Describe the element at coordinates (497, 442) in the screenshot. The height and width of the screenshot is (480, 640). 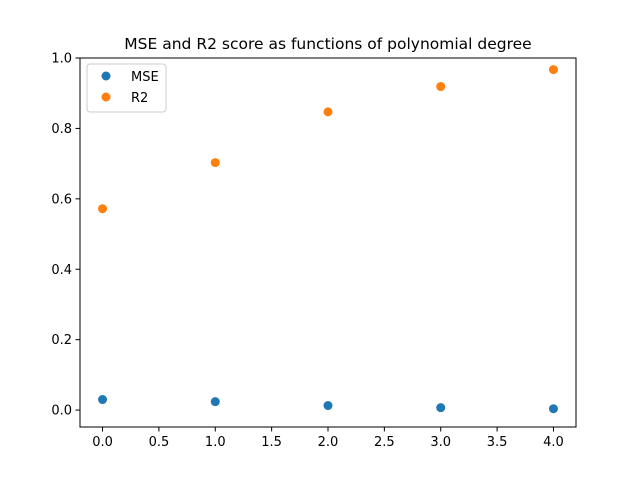
I see `x-tick-label: 3.5` at that location.